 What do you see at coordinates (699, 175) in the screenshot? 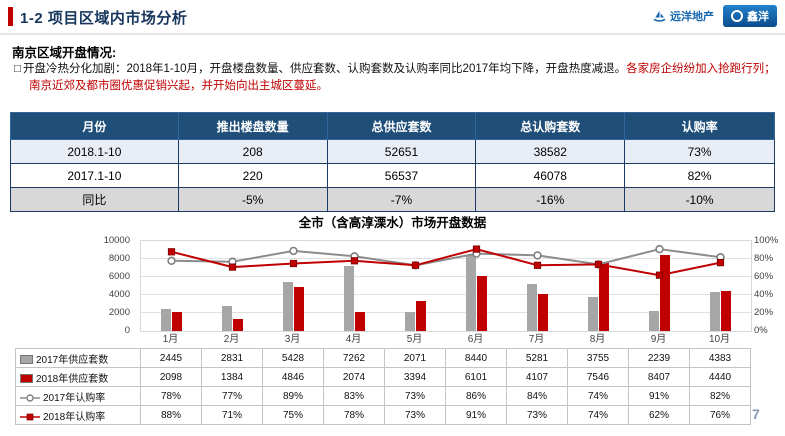
I see `stats-cell: 82%` at bounding box center [699, 175].